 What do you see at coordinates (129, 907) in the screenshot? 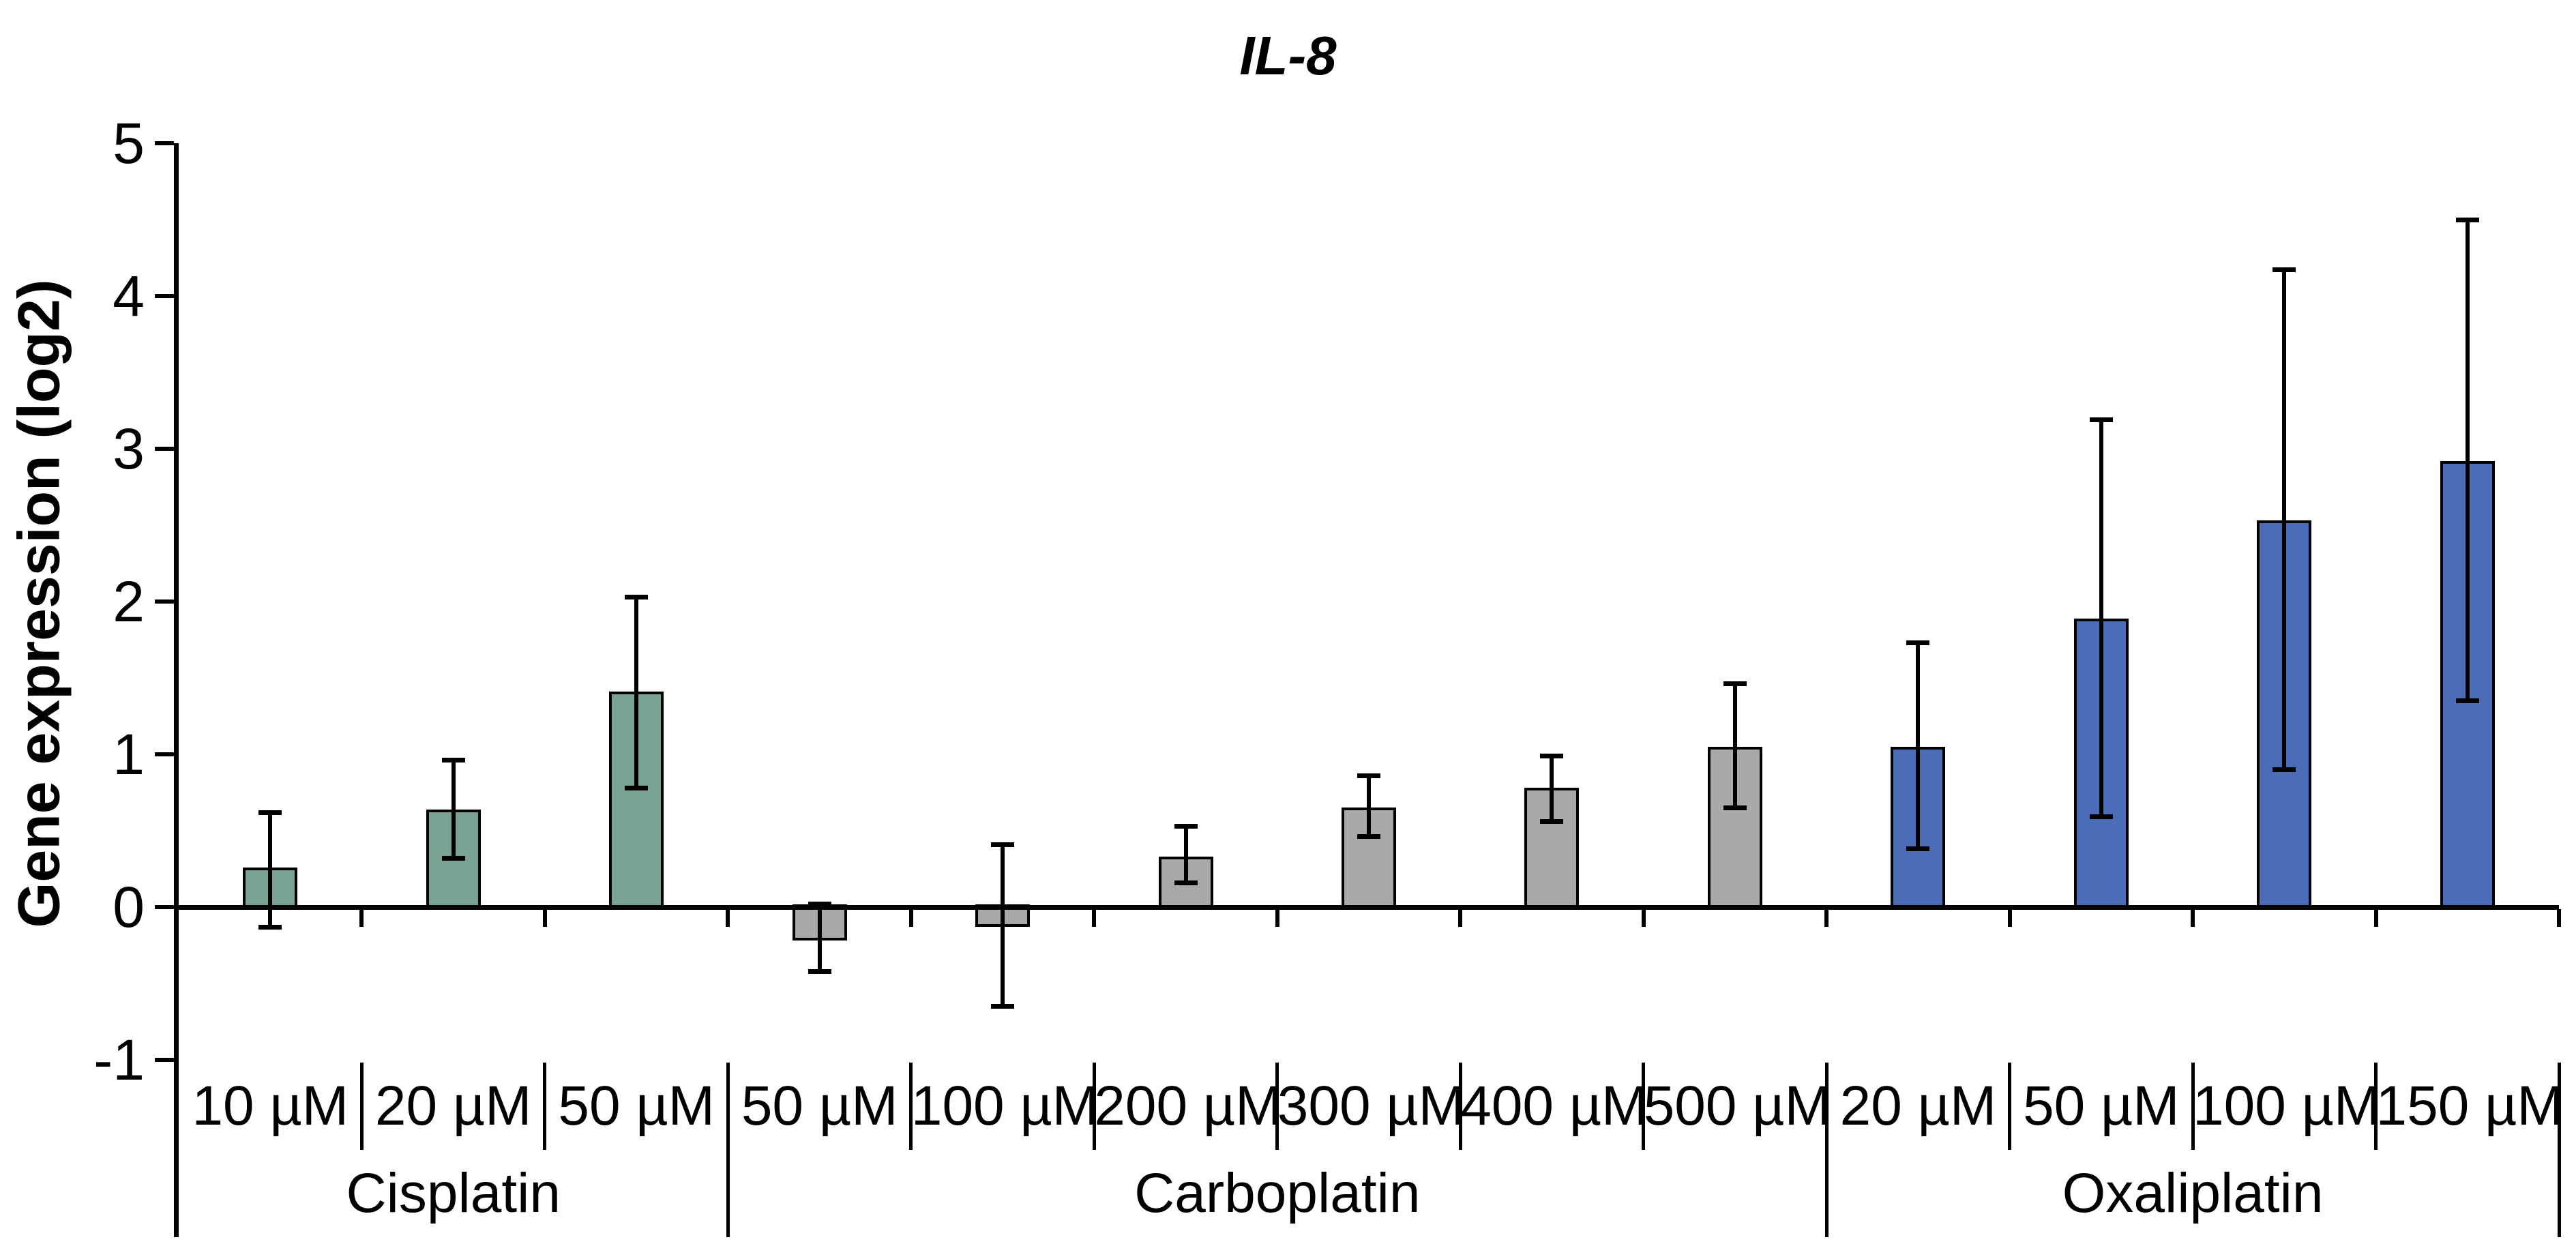
I see `y-tick-label-0: 0` at bounding box center [129, 907].